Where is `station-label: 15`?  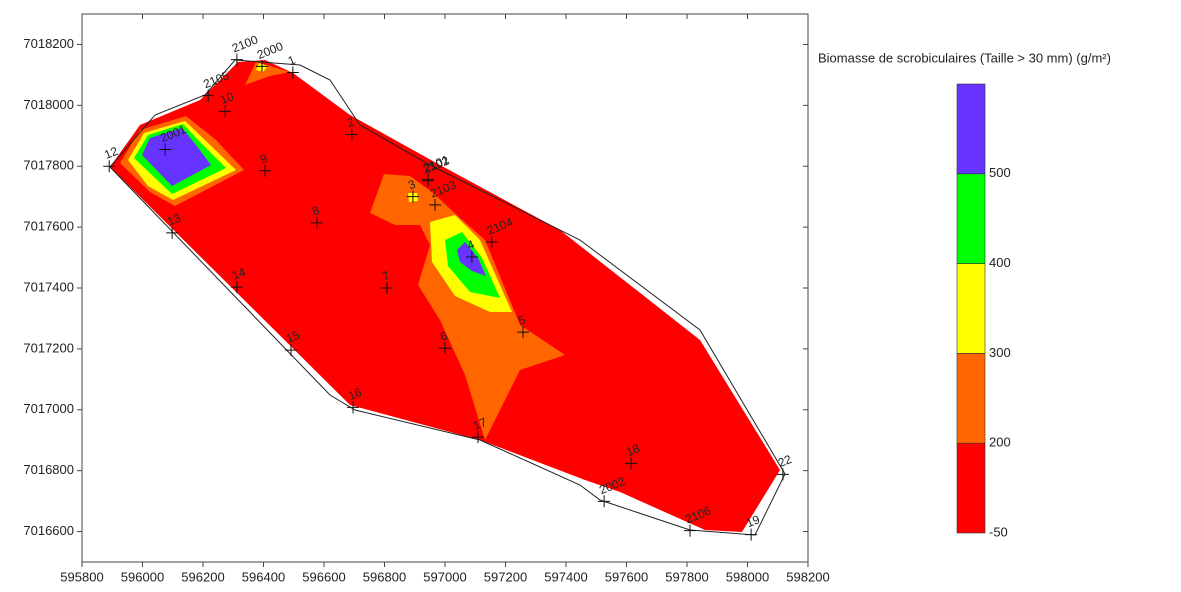
station-label: 15 is located at coordinates (293, 337).